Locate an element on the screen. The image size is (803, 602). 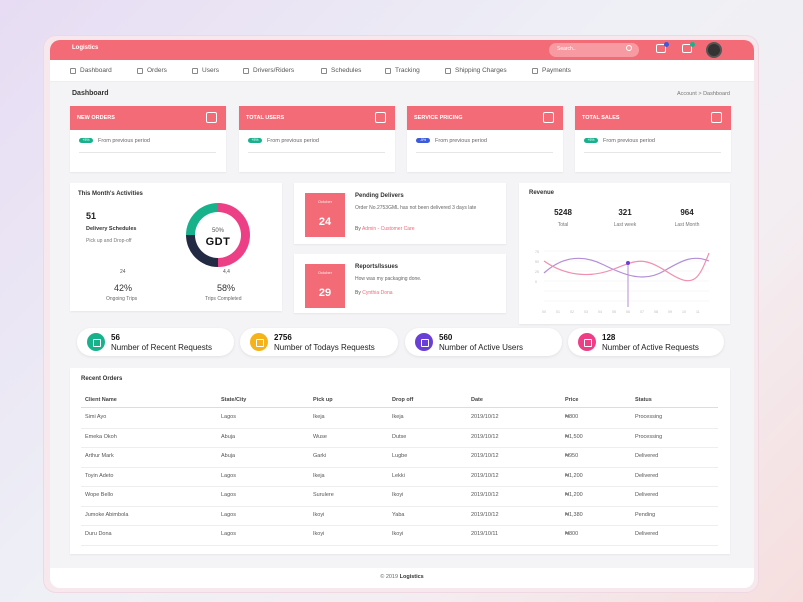
revenue-total: 5248 is located at coordinates (563, 212).